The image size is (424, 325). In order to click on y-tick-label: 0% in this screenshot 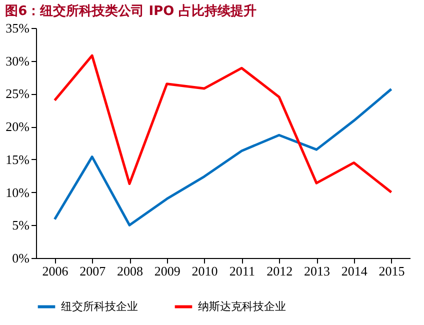, I will do `click(21, 258)`.